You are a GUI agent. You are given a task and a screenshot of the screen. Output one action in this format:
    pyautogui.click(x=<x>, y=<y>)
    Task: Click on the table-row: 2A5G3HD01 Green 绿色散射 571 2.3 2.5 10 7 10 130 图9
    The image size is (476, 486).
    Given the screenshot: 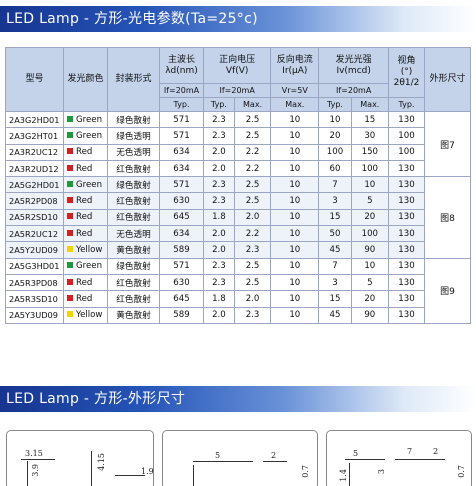 What is the action you would take?
    pyautogui.click(x=238, y=290)
    